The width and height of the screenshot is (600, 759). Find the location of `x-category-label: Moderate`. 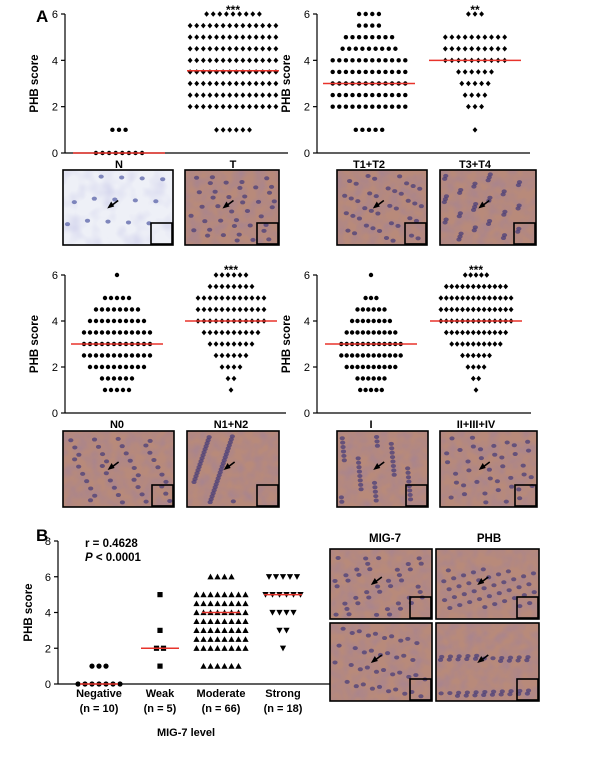

x-category-label: Moderate is located at coordinates (221, 694).